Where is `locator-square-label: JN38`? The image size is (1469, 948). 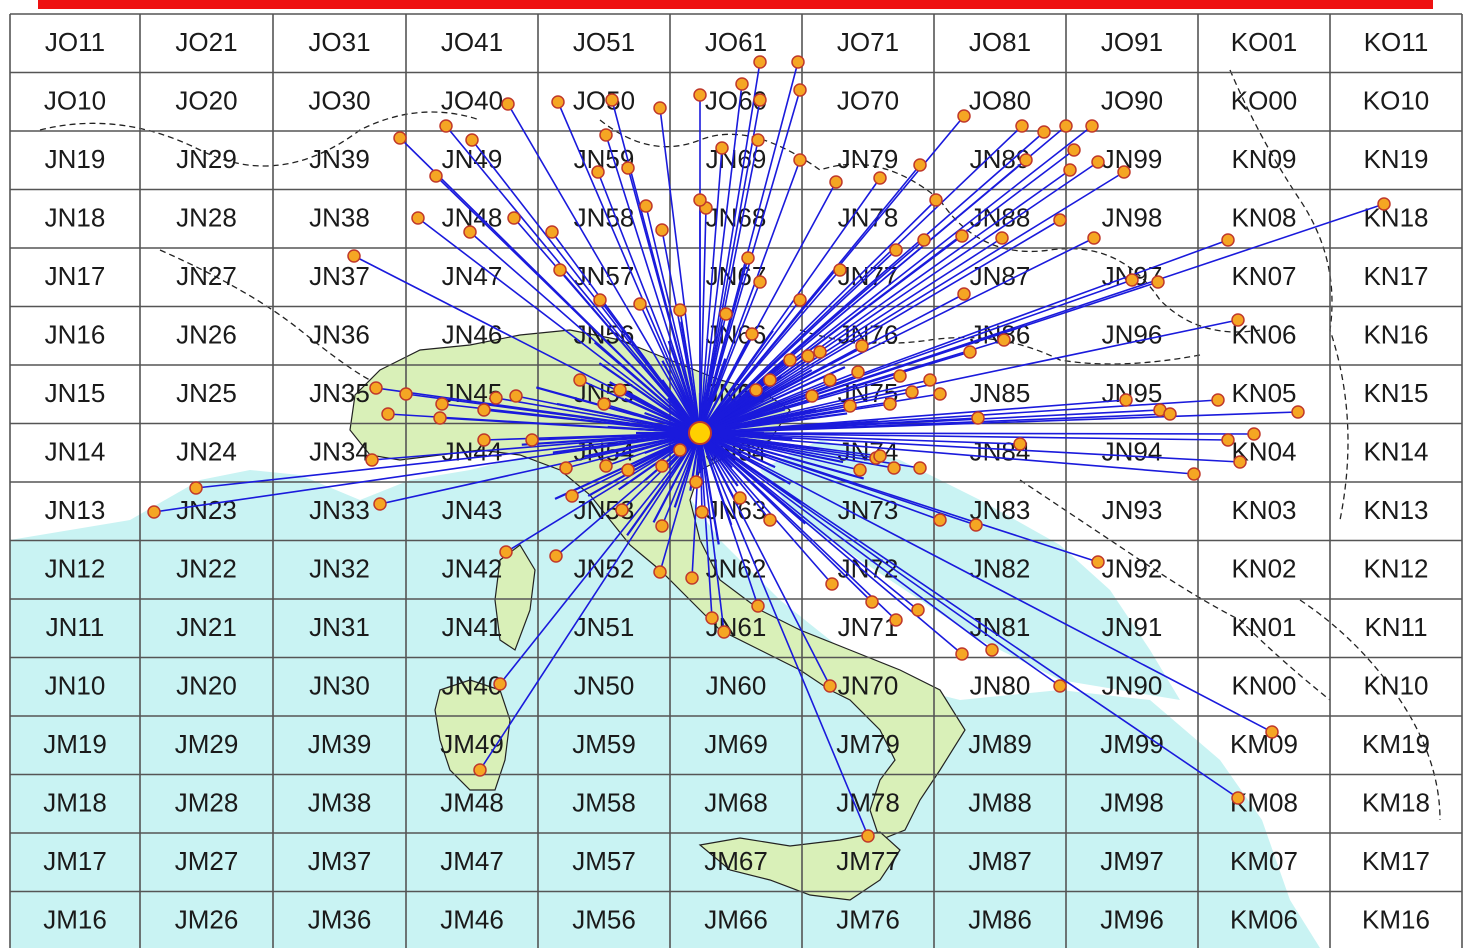 locator-square-label: JN38 is located at coordinates (339, 218).